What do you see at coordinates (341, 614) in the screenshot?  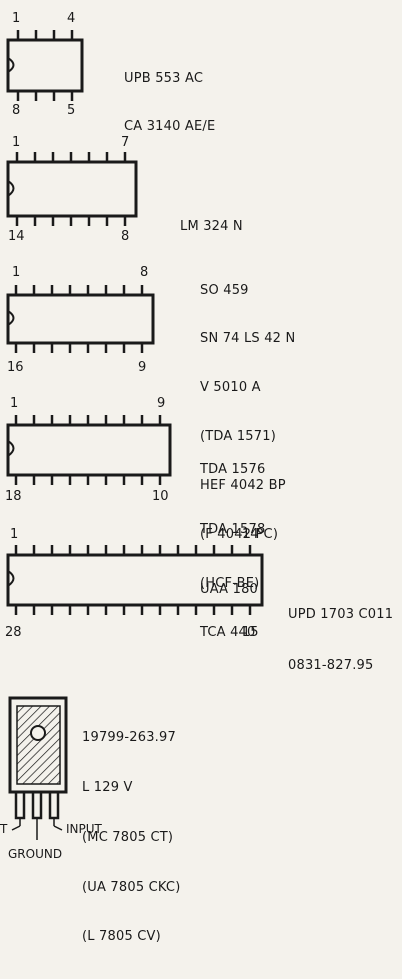 I see `part-number: UPD 1703 C011` at bounding box center [341, 614].